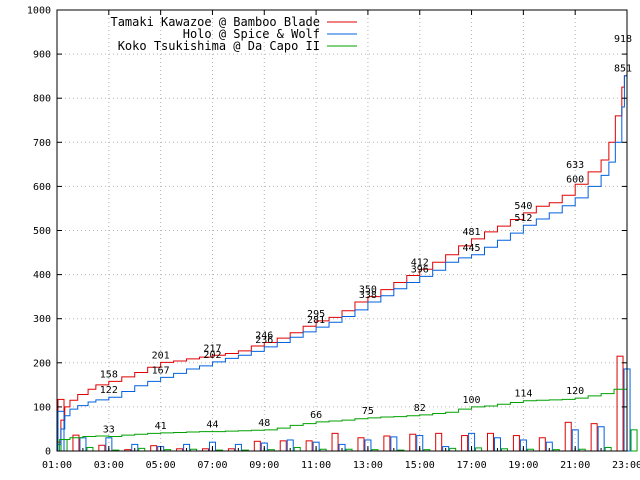 This screenshot has width=640, height=480. I want to click on y-tick-label: 400, so click(42, 275).